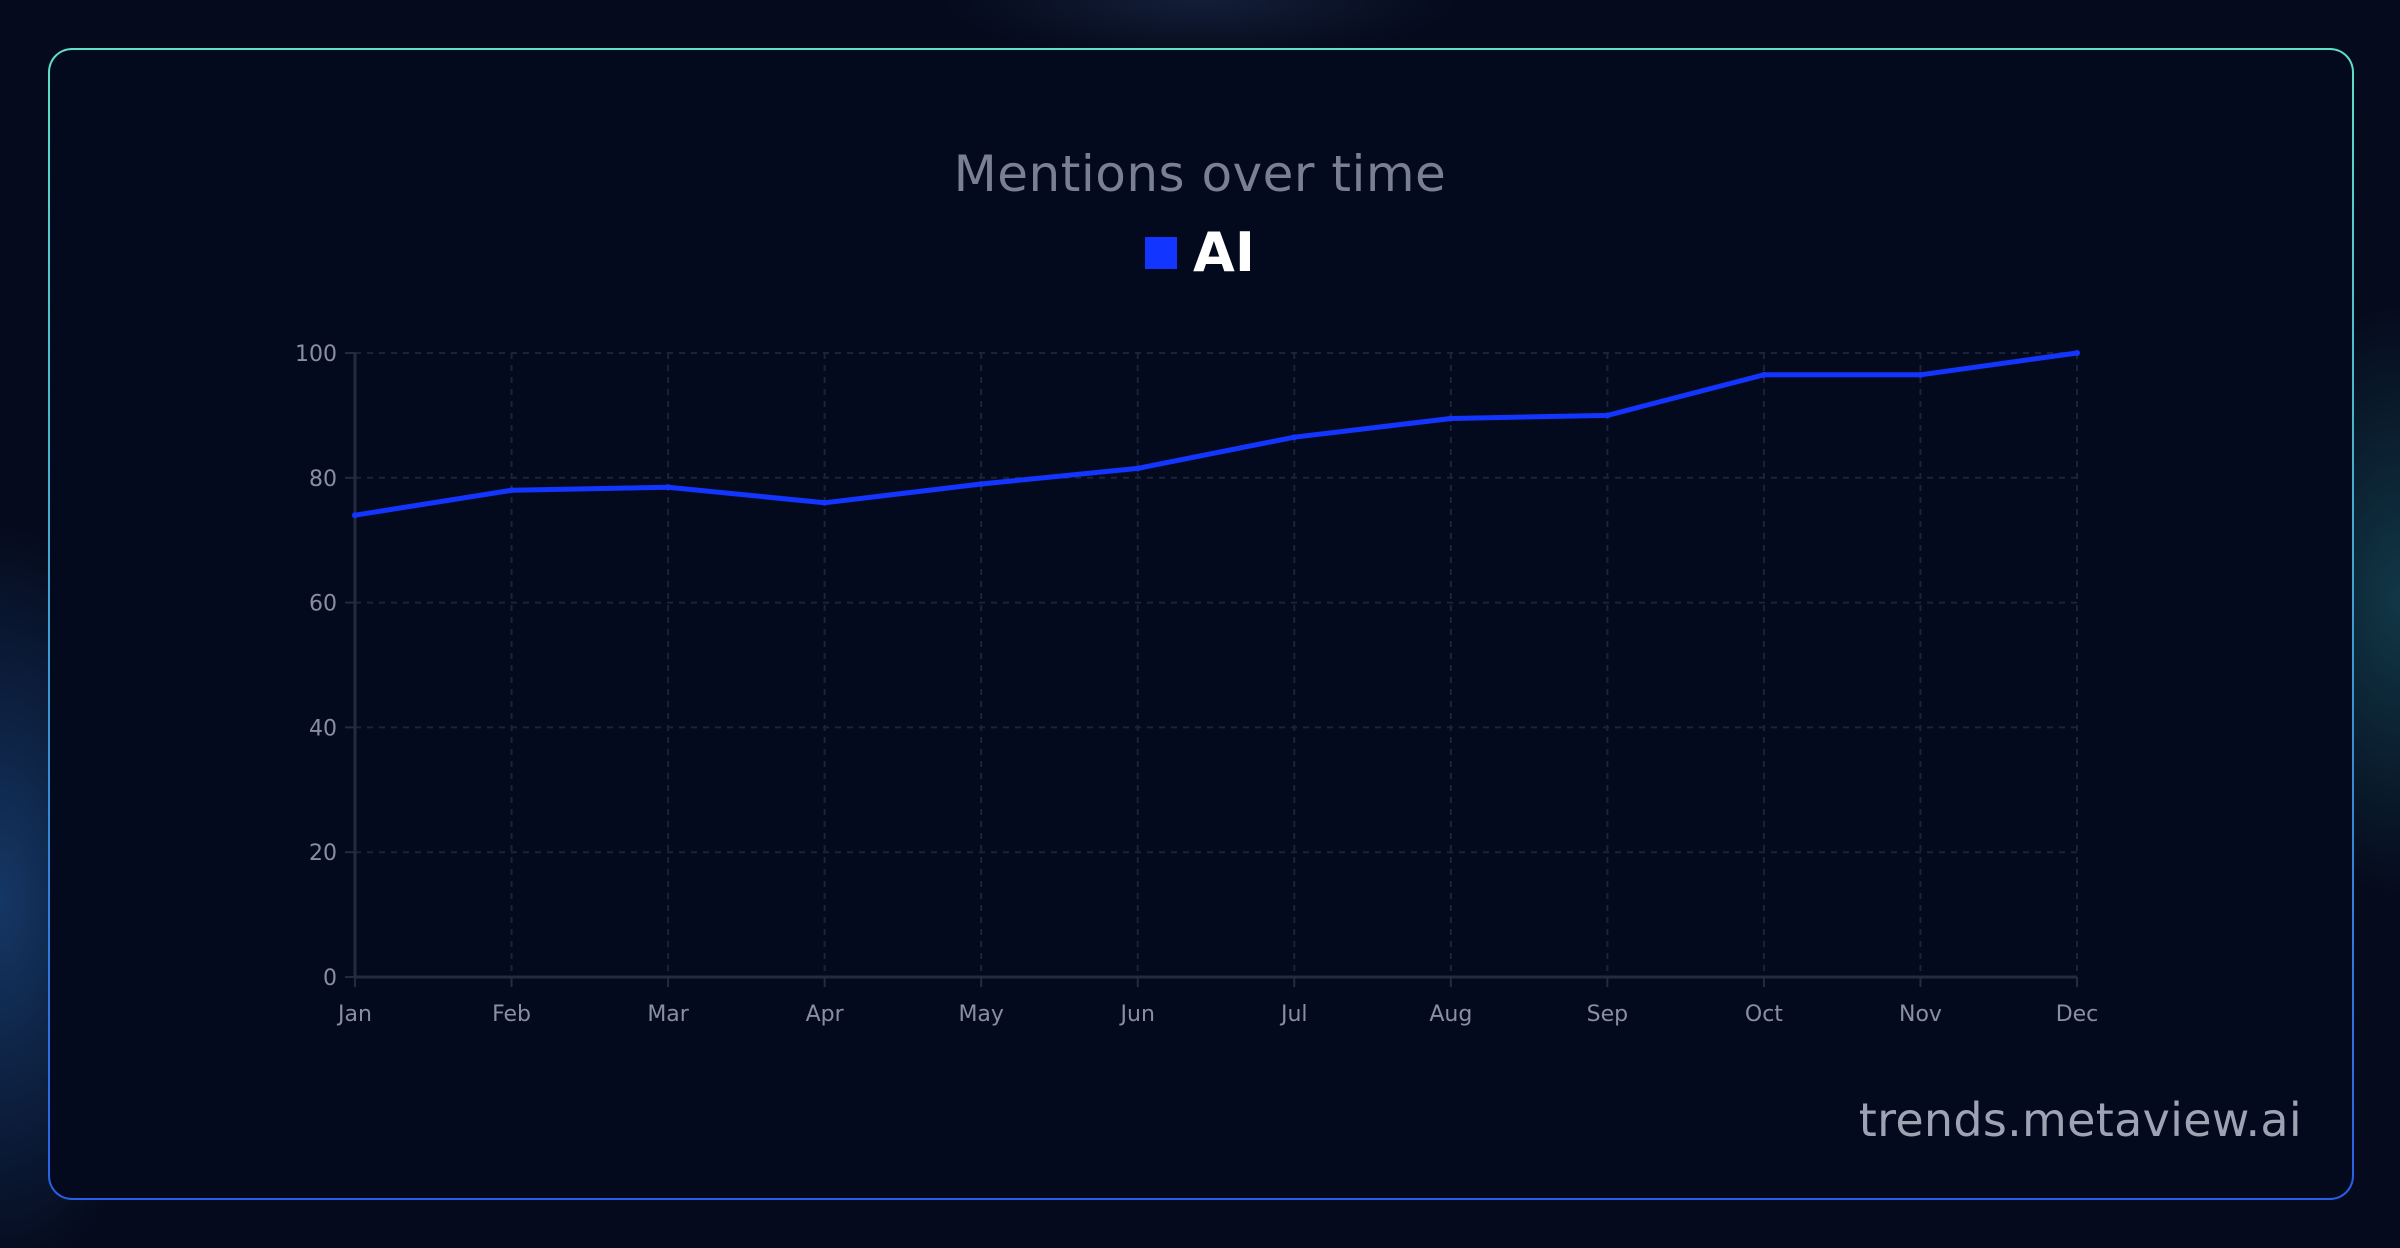 The height and width of the screenshot is (1248, 2400). What do you see at coordinates (323, 728) in the screenshot?
I see `y-tick-label: 40` at bounding box center [323, 728].